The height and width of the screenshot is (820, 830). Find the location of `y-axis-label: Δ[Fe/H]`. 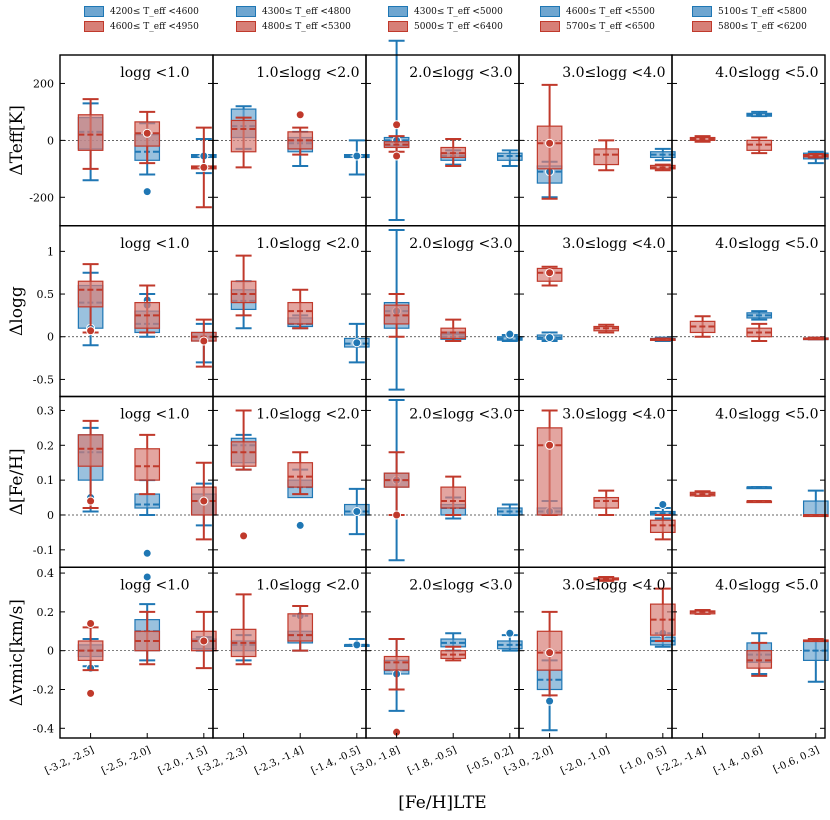

y-axis-label: Δ[Fe/H] is located at coordinates (17, 481).